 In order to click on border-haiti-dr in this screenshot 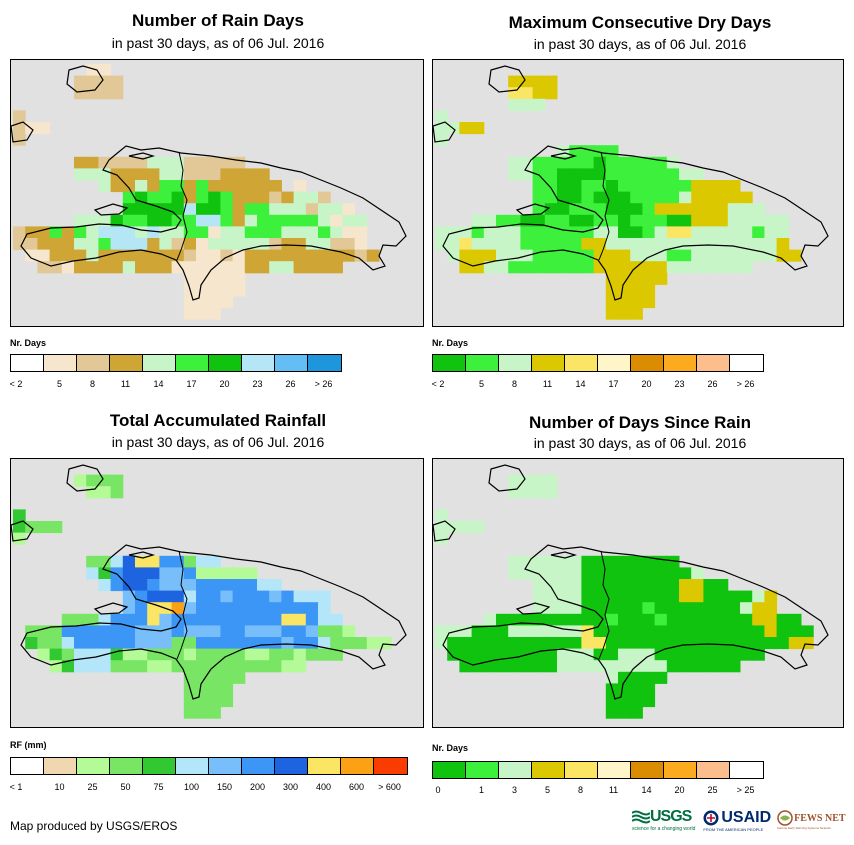, I will do `click(604, 206)`.